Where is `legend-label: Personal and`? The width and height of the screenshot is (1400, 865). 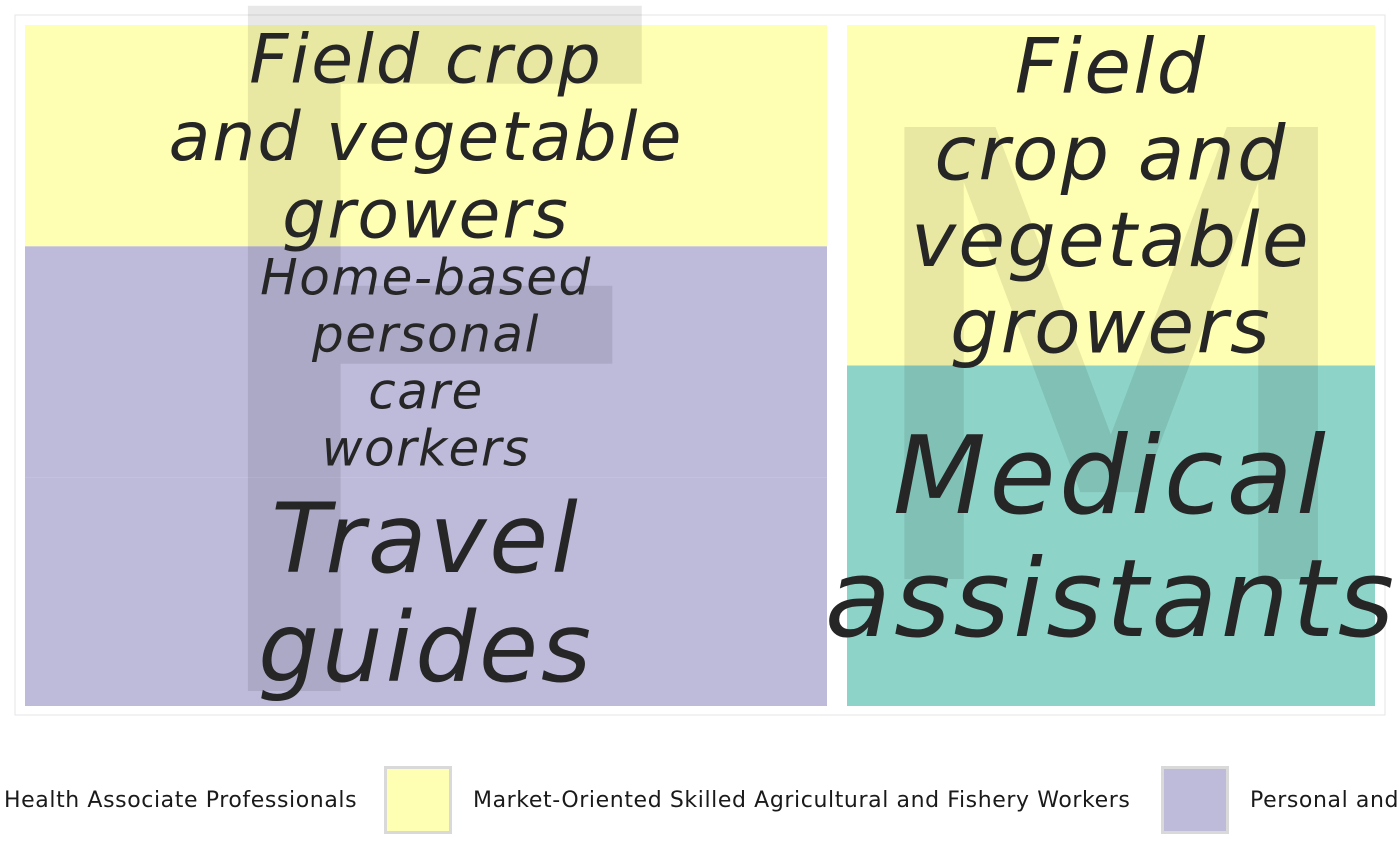
legend-label: Personal and is located at coordinates (1325, 800).